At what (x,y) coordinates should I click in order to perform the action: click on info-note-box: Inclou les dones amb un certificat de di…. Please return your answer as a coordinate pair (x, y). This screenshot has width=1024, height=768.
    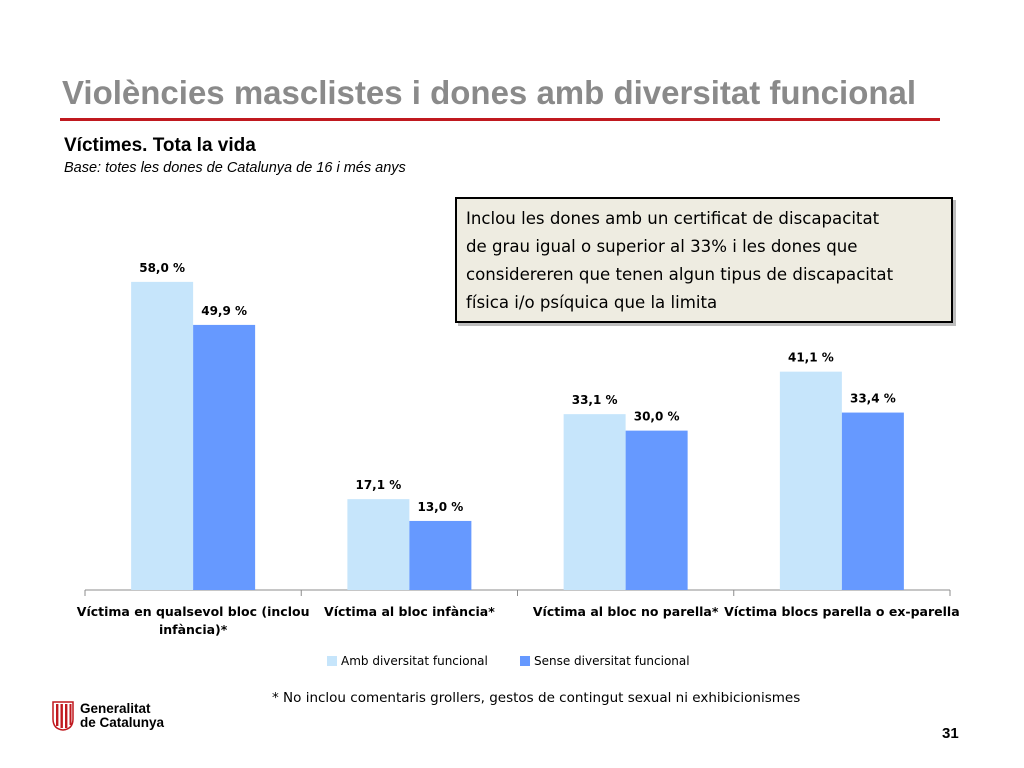
    Looking at the image, I should click on (704, 260).